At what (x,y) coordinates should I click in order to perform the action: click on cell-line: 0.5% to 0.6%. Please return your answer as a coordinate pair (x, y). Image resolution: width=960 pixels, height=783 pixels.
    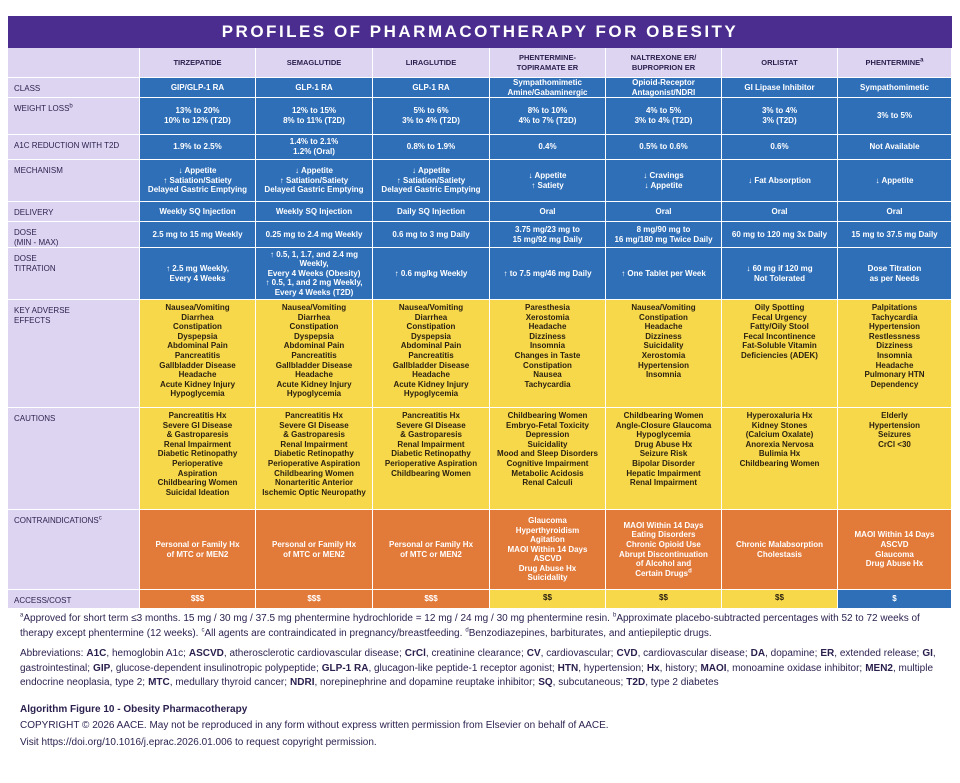
    Looking at the image, I should click on (663, 147).